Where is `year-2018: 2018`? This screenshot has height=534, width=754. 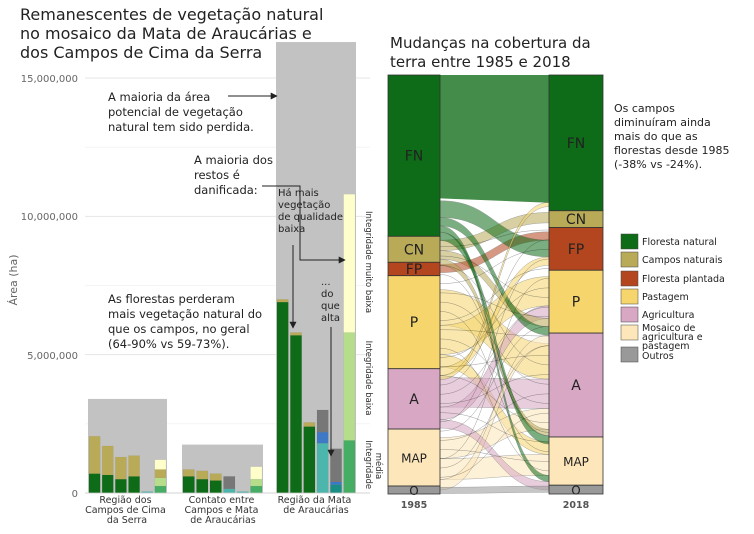
year-2018: 2018 is located at coordinates (576, 505).